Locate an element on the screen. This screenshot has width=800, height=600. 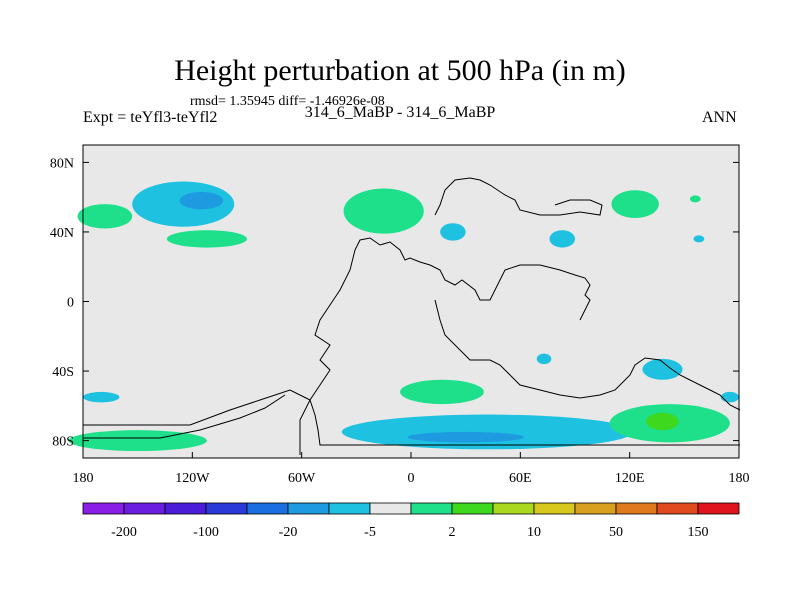
coastline-americas is located at coordinates (445, 346).